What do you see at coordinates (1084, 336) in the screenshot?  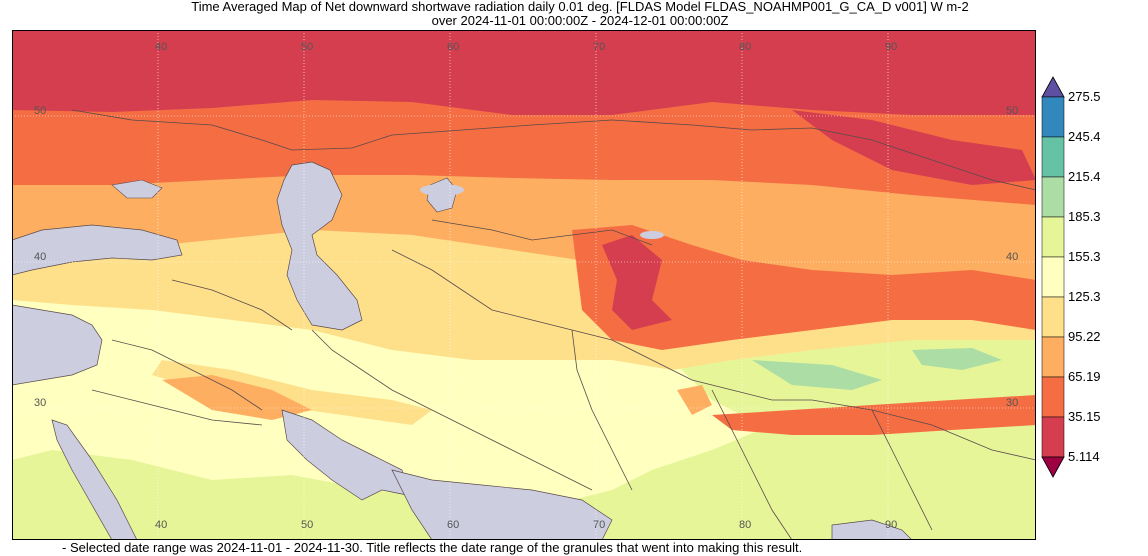 I see `legend-tick-label: 95.22` at bounding box center [1084, 336].